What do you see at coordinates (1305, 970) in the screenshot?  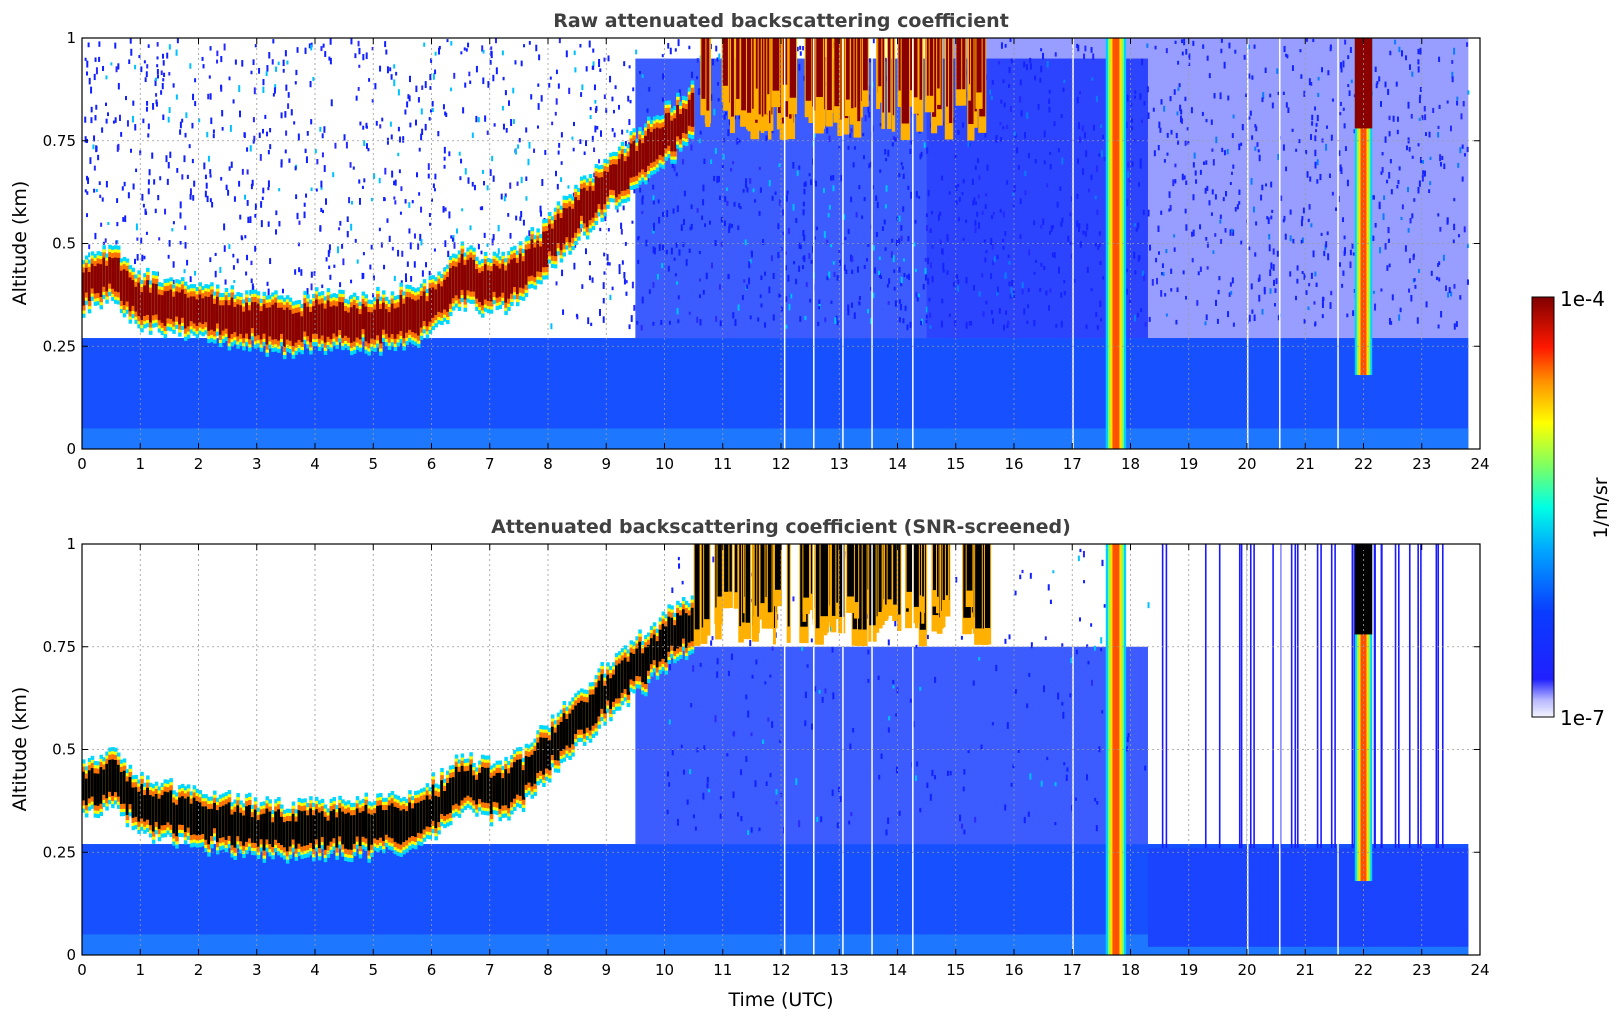 I see `x-tick-label: 21` at bounding box center [1305, 970].